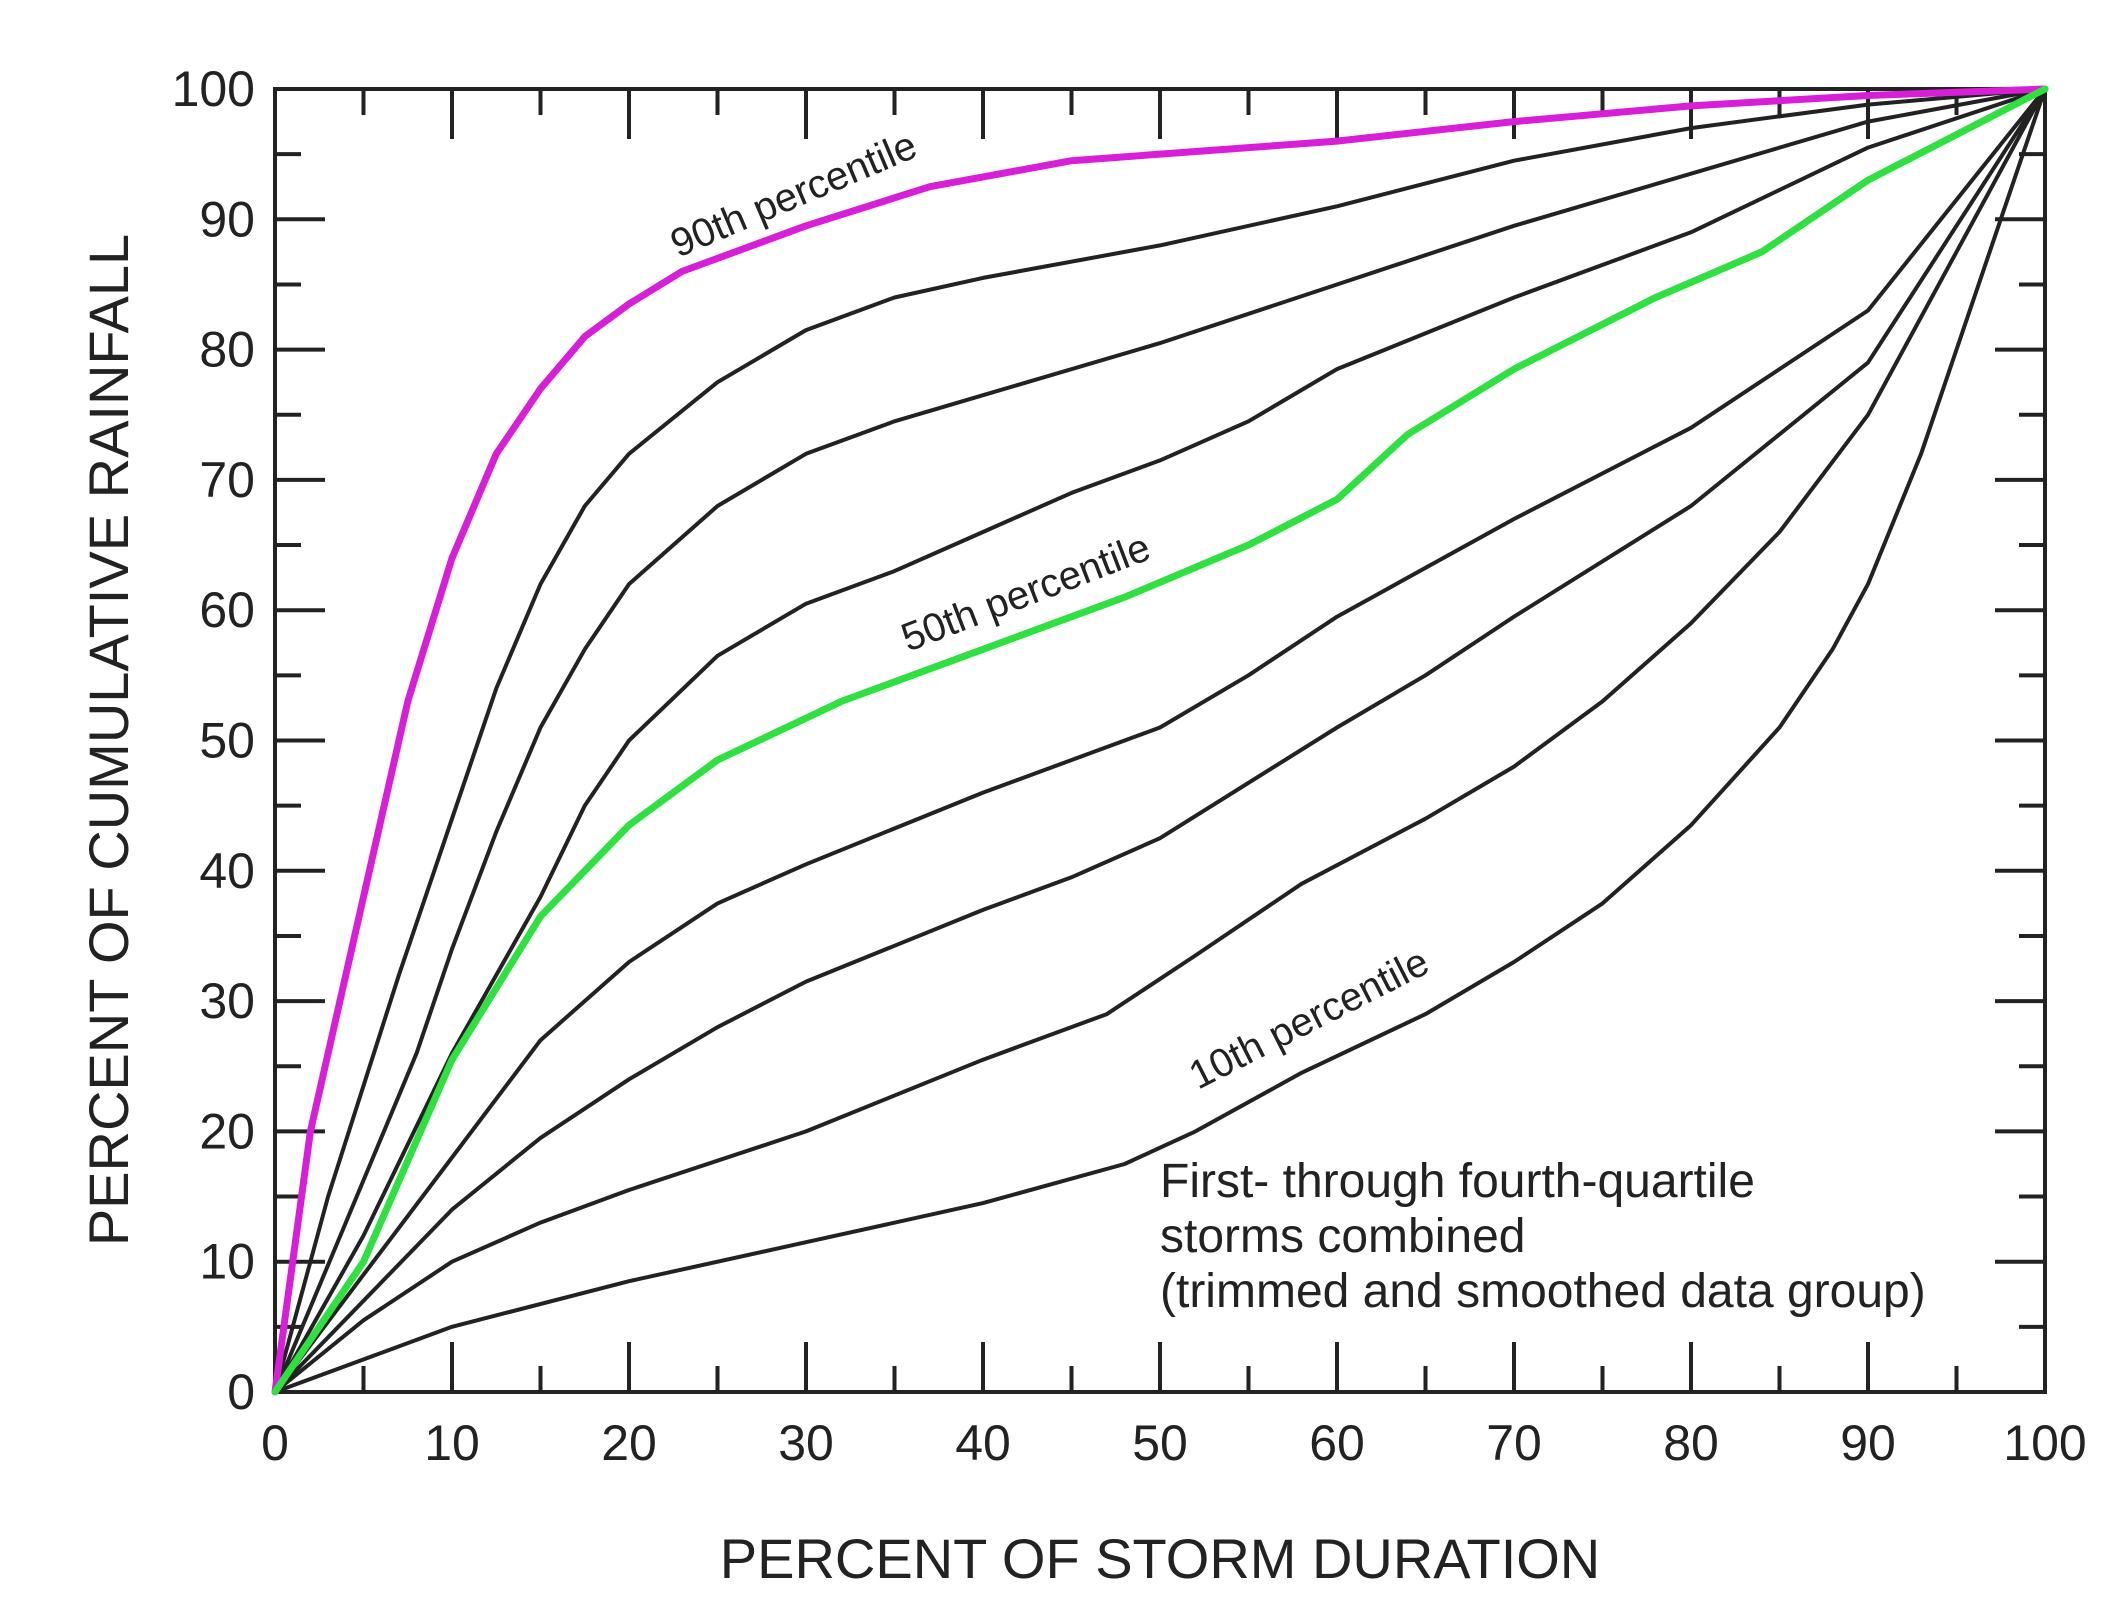 This screenshot has height=1612, width=2120. Describe the element at coordinates (806, 1443) in the screenshot. I see `x-tick-label: 30` at that location.